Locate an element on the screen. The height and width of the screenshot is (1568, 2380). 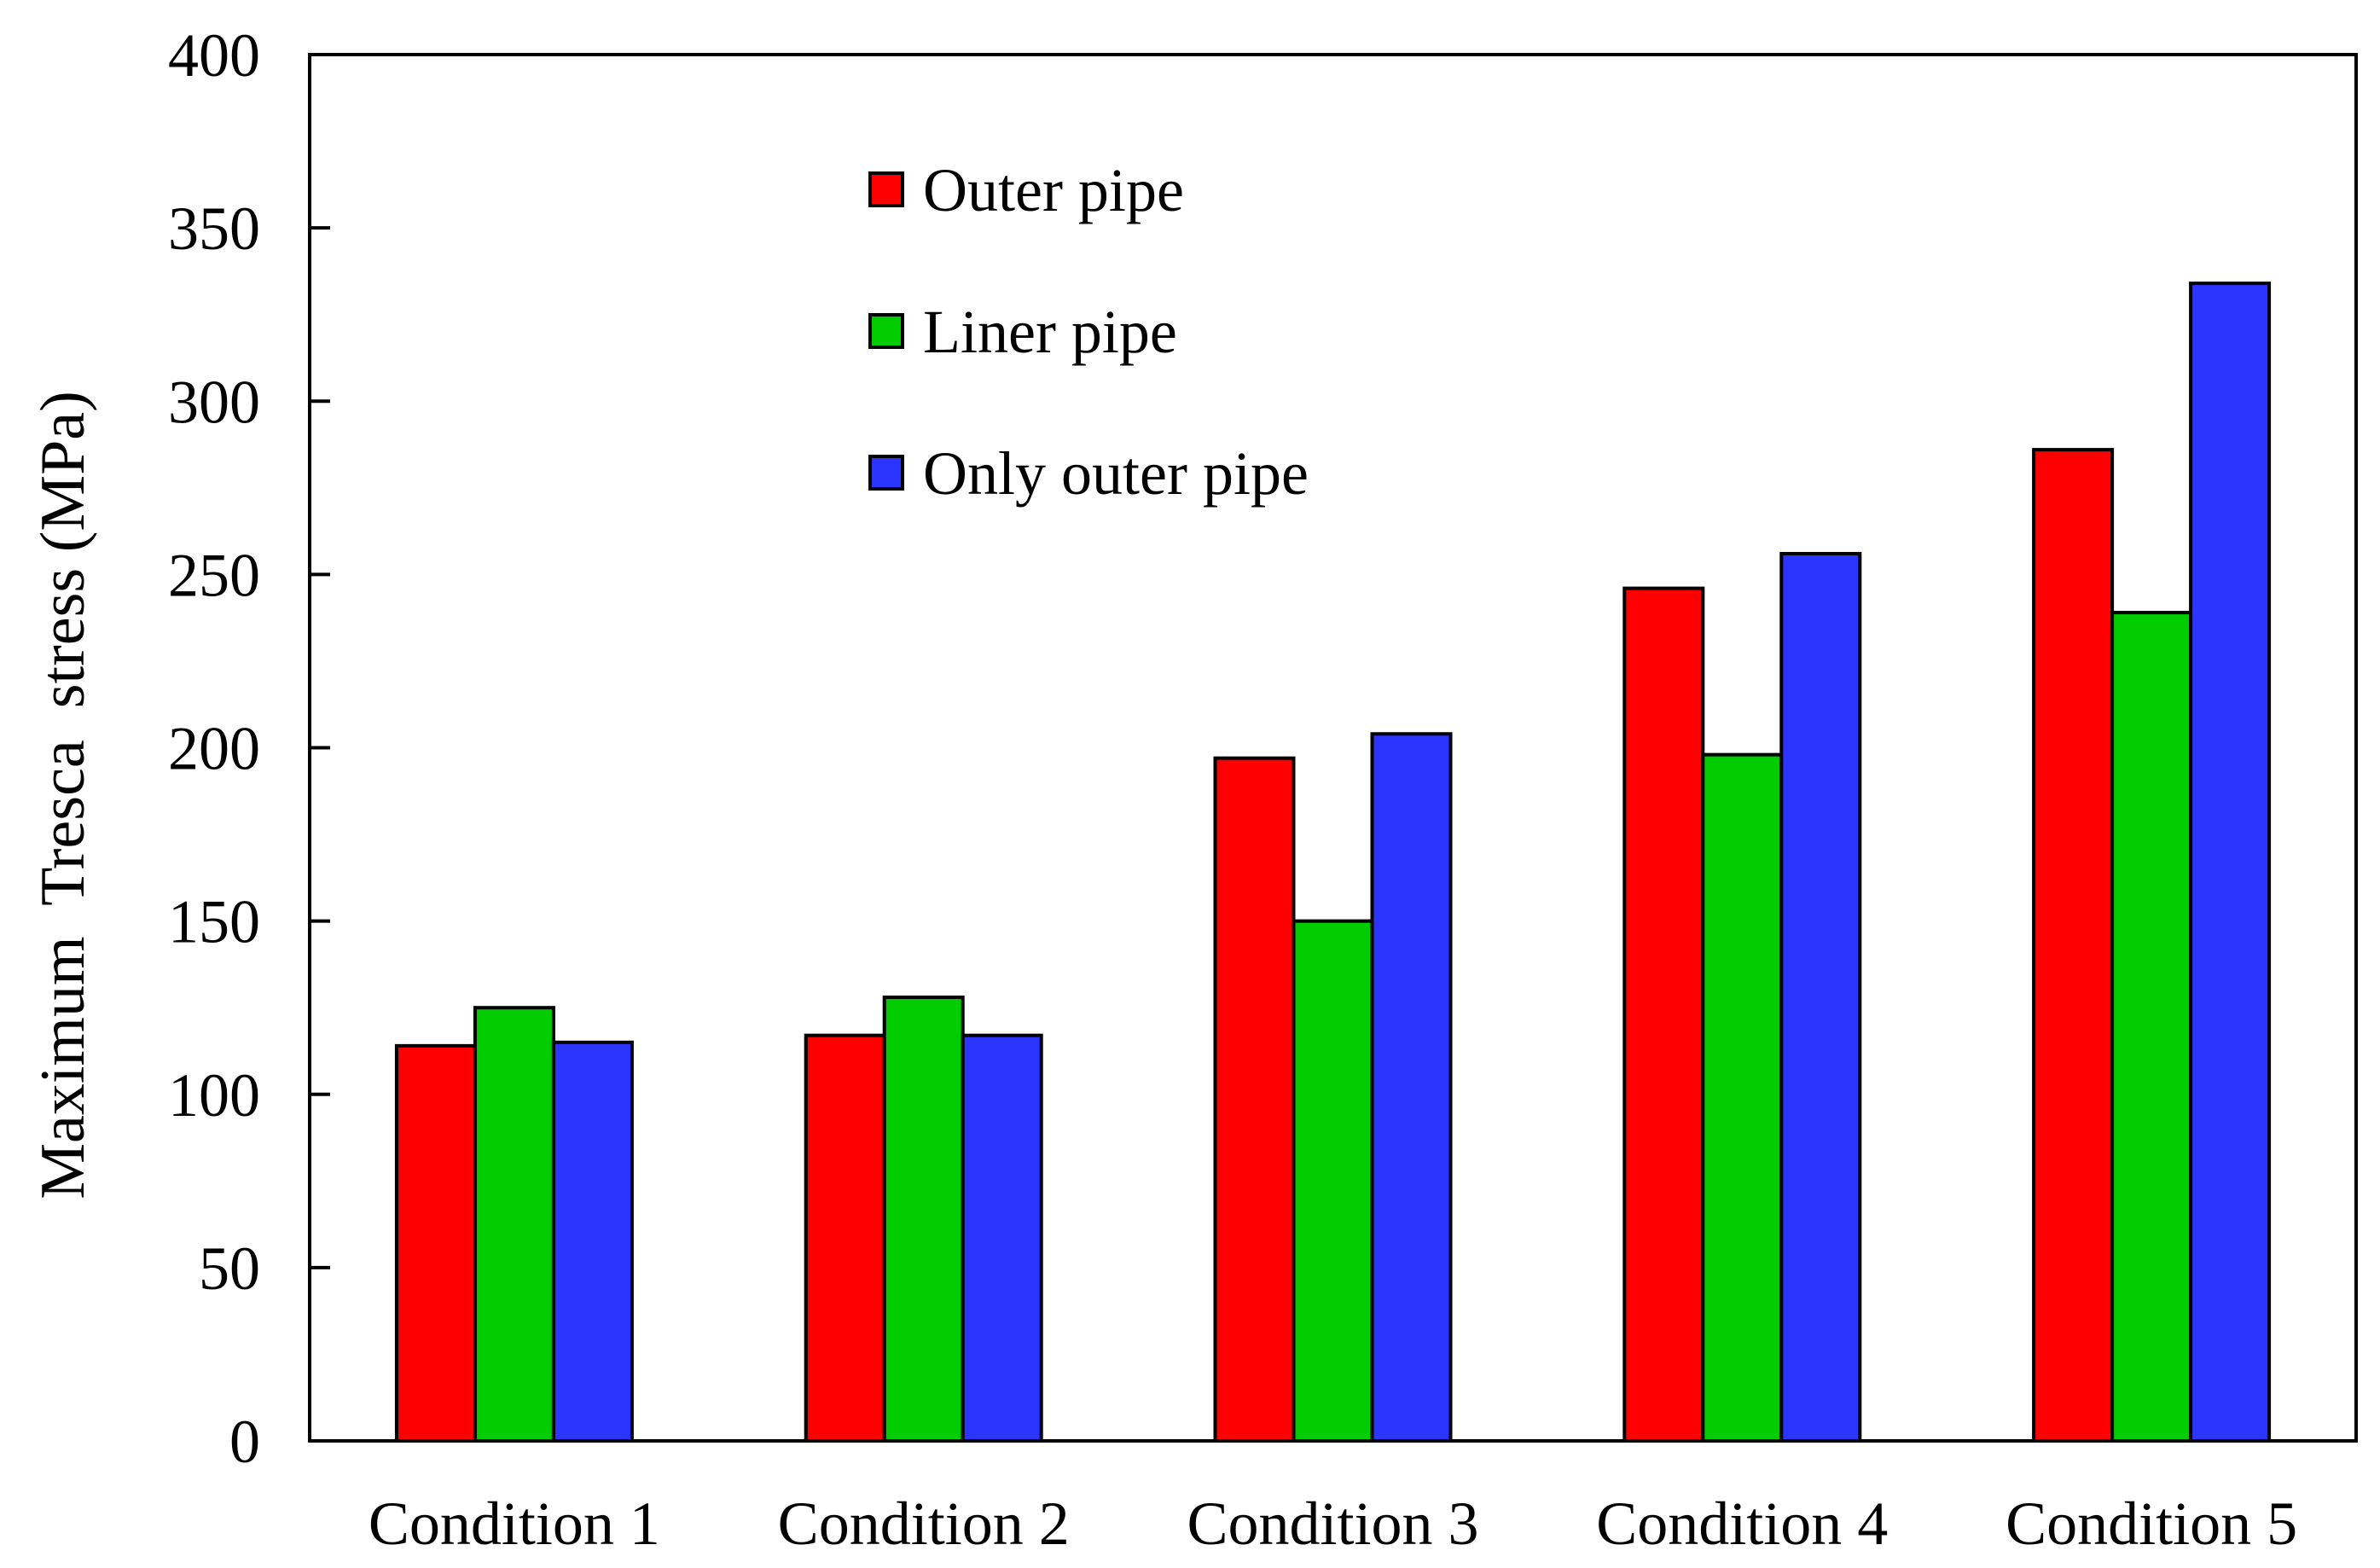
legend-label: Only outer pipe is located at coordinates (1116, 473).